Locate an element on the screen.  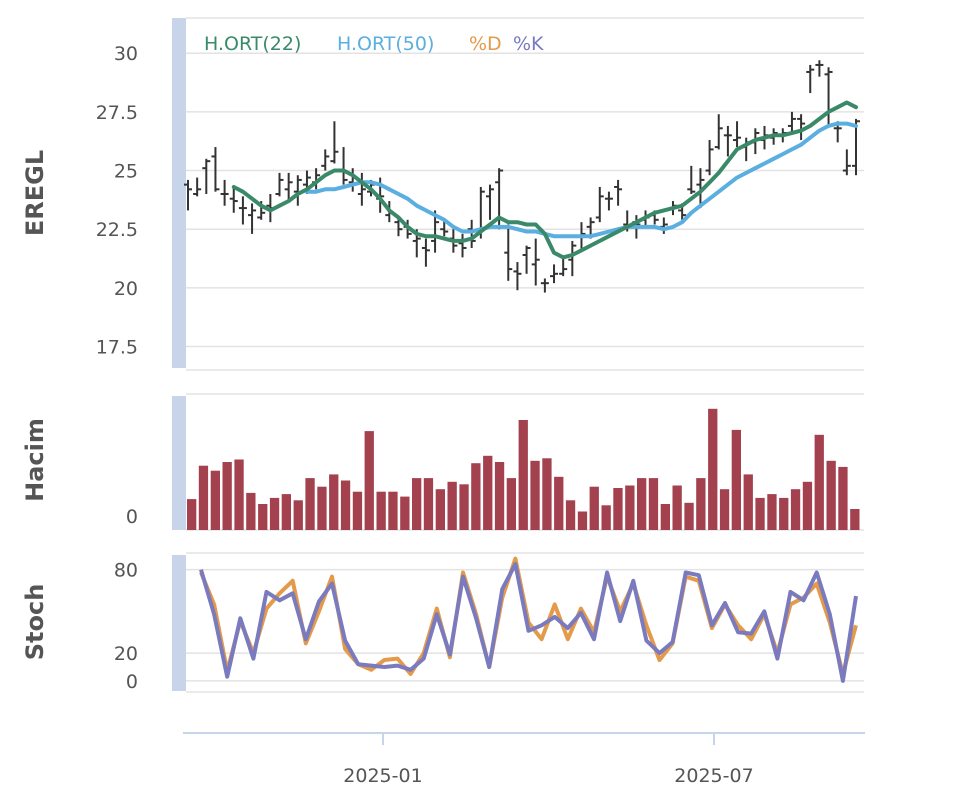
legend-d: %D is located at coordinates (485, 44).